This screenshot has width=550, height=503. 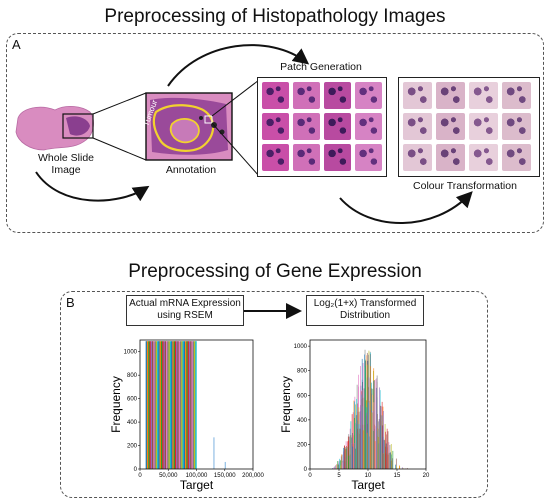 What do you see at coordinates (397, 476) in the screenshot?
I see `x-tick-label: 15` at bounding box center [397, 476].